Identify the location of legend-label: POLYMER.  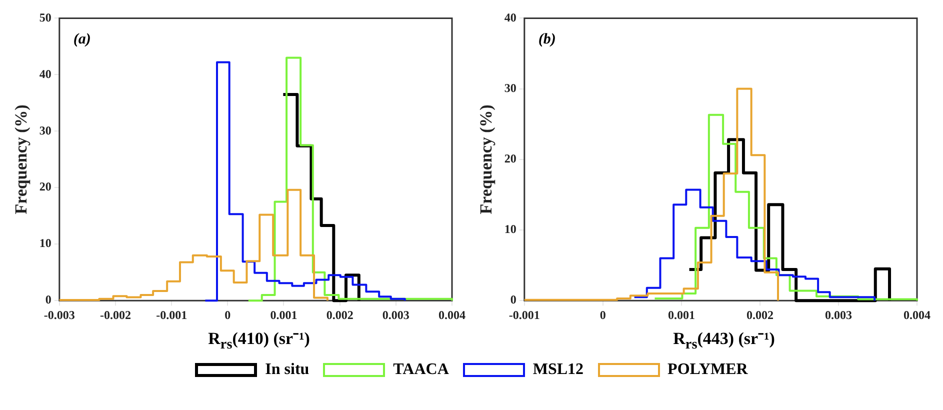
(708, 370).